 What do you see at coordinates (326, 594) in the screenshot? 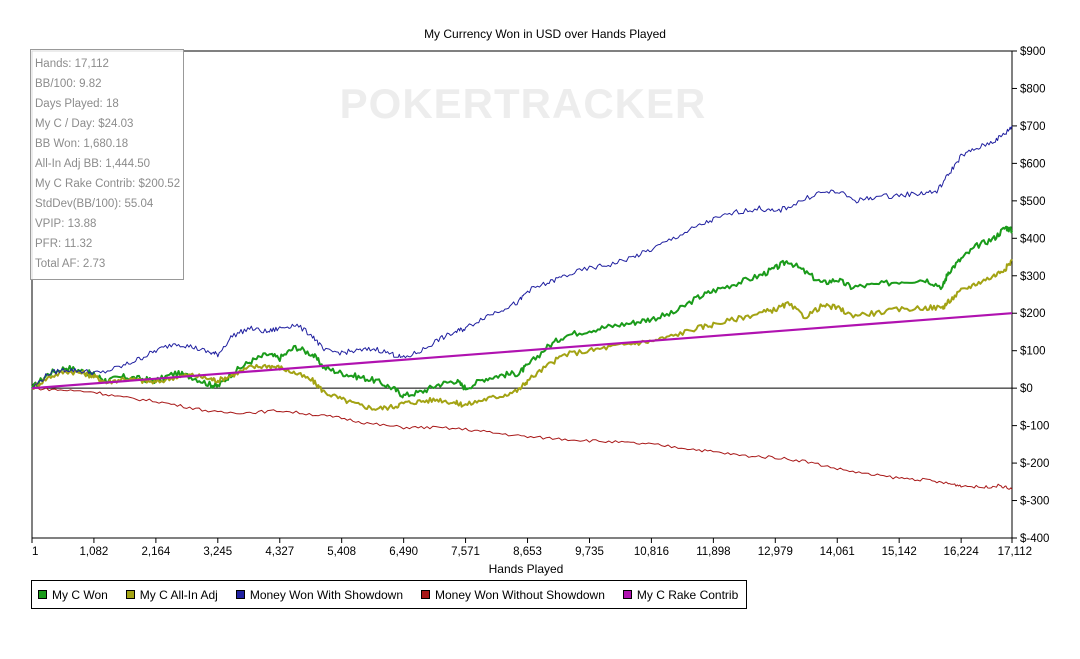
I see `legend-label: Money Won With Showdown` at bounding box center [326, 594].